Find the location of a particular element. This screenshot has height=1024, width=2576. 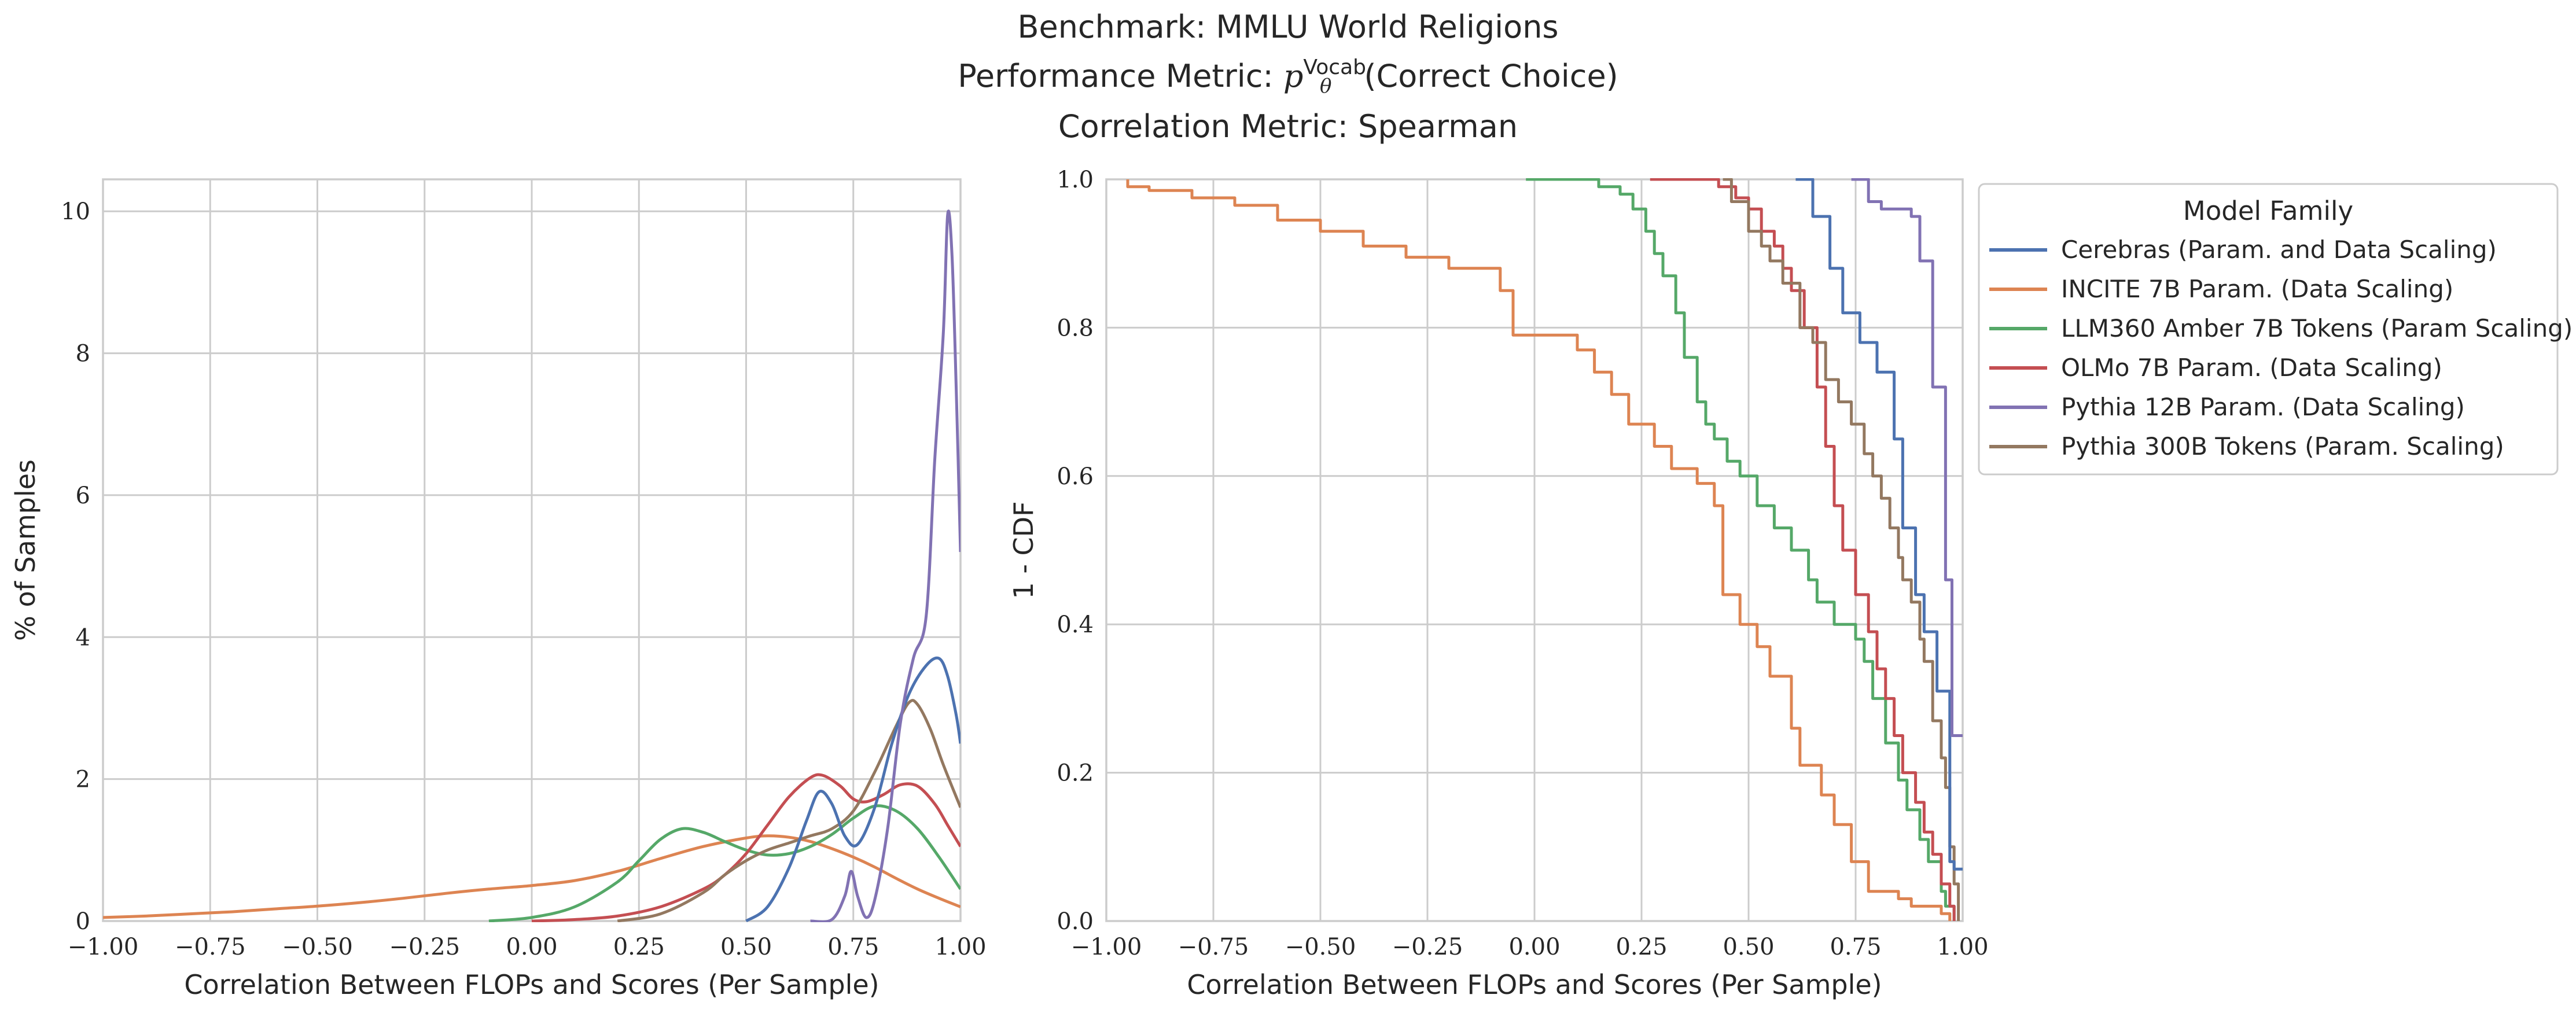

metric-sup: Vocab is located at coordinates (1334, 67).